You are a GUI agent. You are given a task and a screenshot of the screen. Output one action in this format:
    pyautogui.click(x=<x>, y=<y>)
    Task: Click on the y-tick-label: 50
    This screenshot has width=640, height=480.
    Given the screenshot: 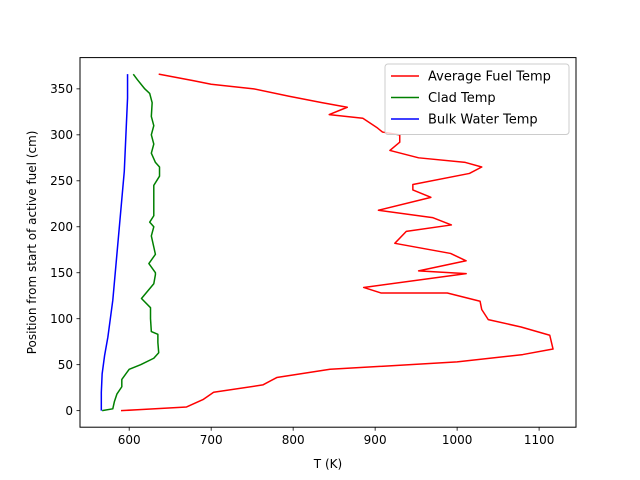 What is the action you would take?
    pyautogui.click(x=65, y=365)
    